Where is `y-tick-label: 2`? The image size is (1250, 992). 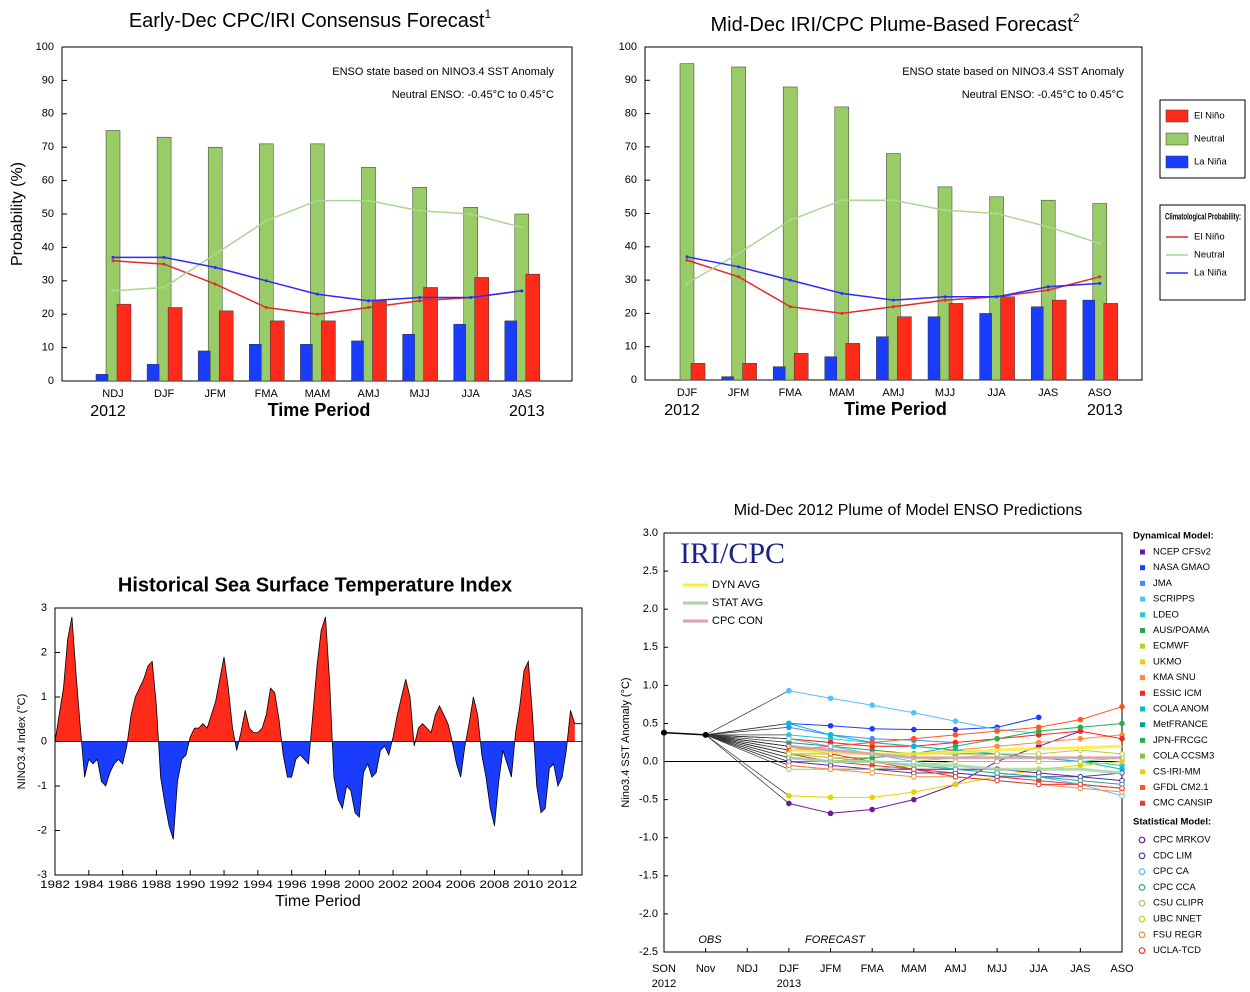
y-tick-label: 2 is located at coordinates (44, 652).